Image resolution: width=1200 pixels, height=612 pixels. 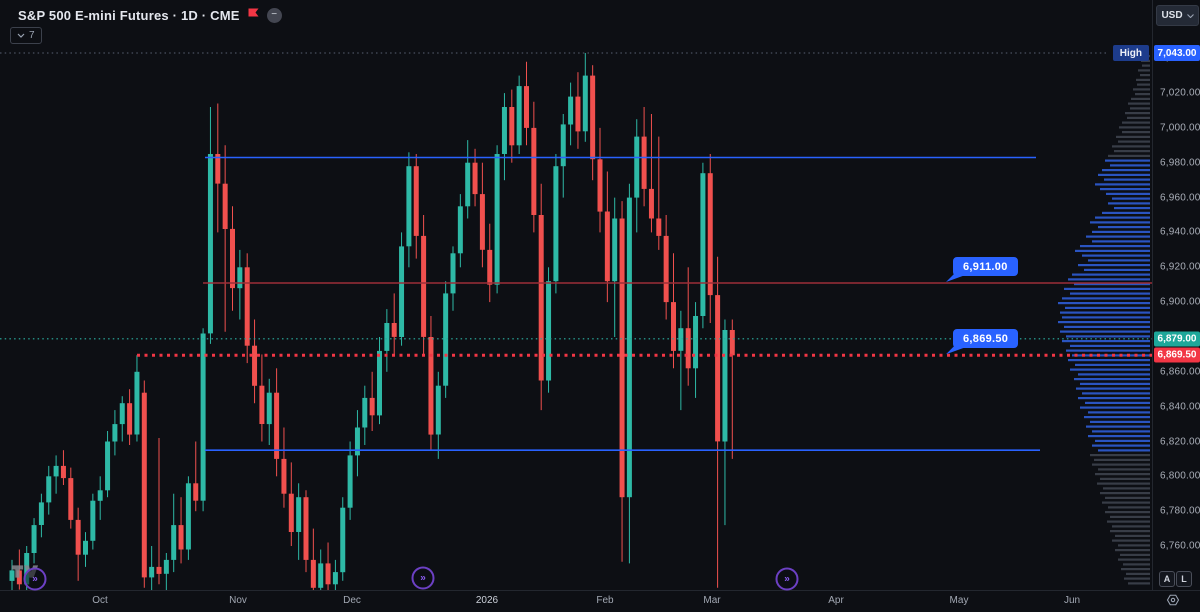 I want to click on x-axis-label: 2026, so click(x=487, y=600).